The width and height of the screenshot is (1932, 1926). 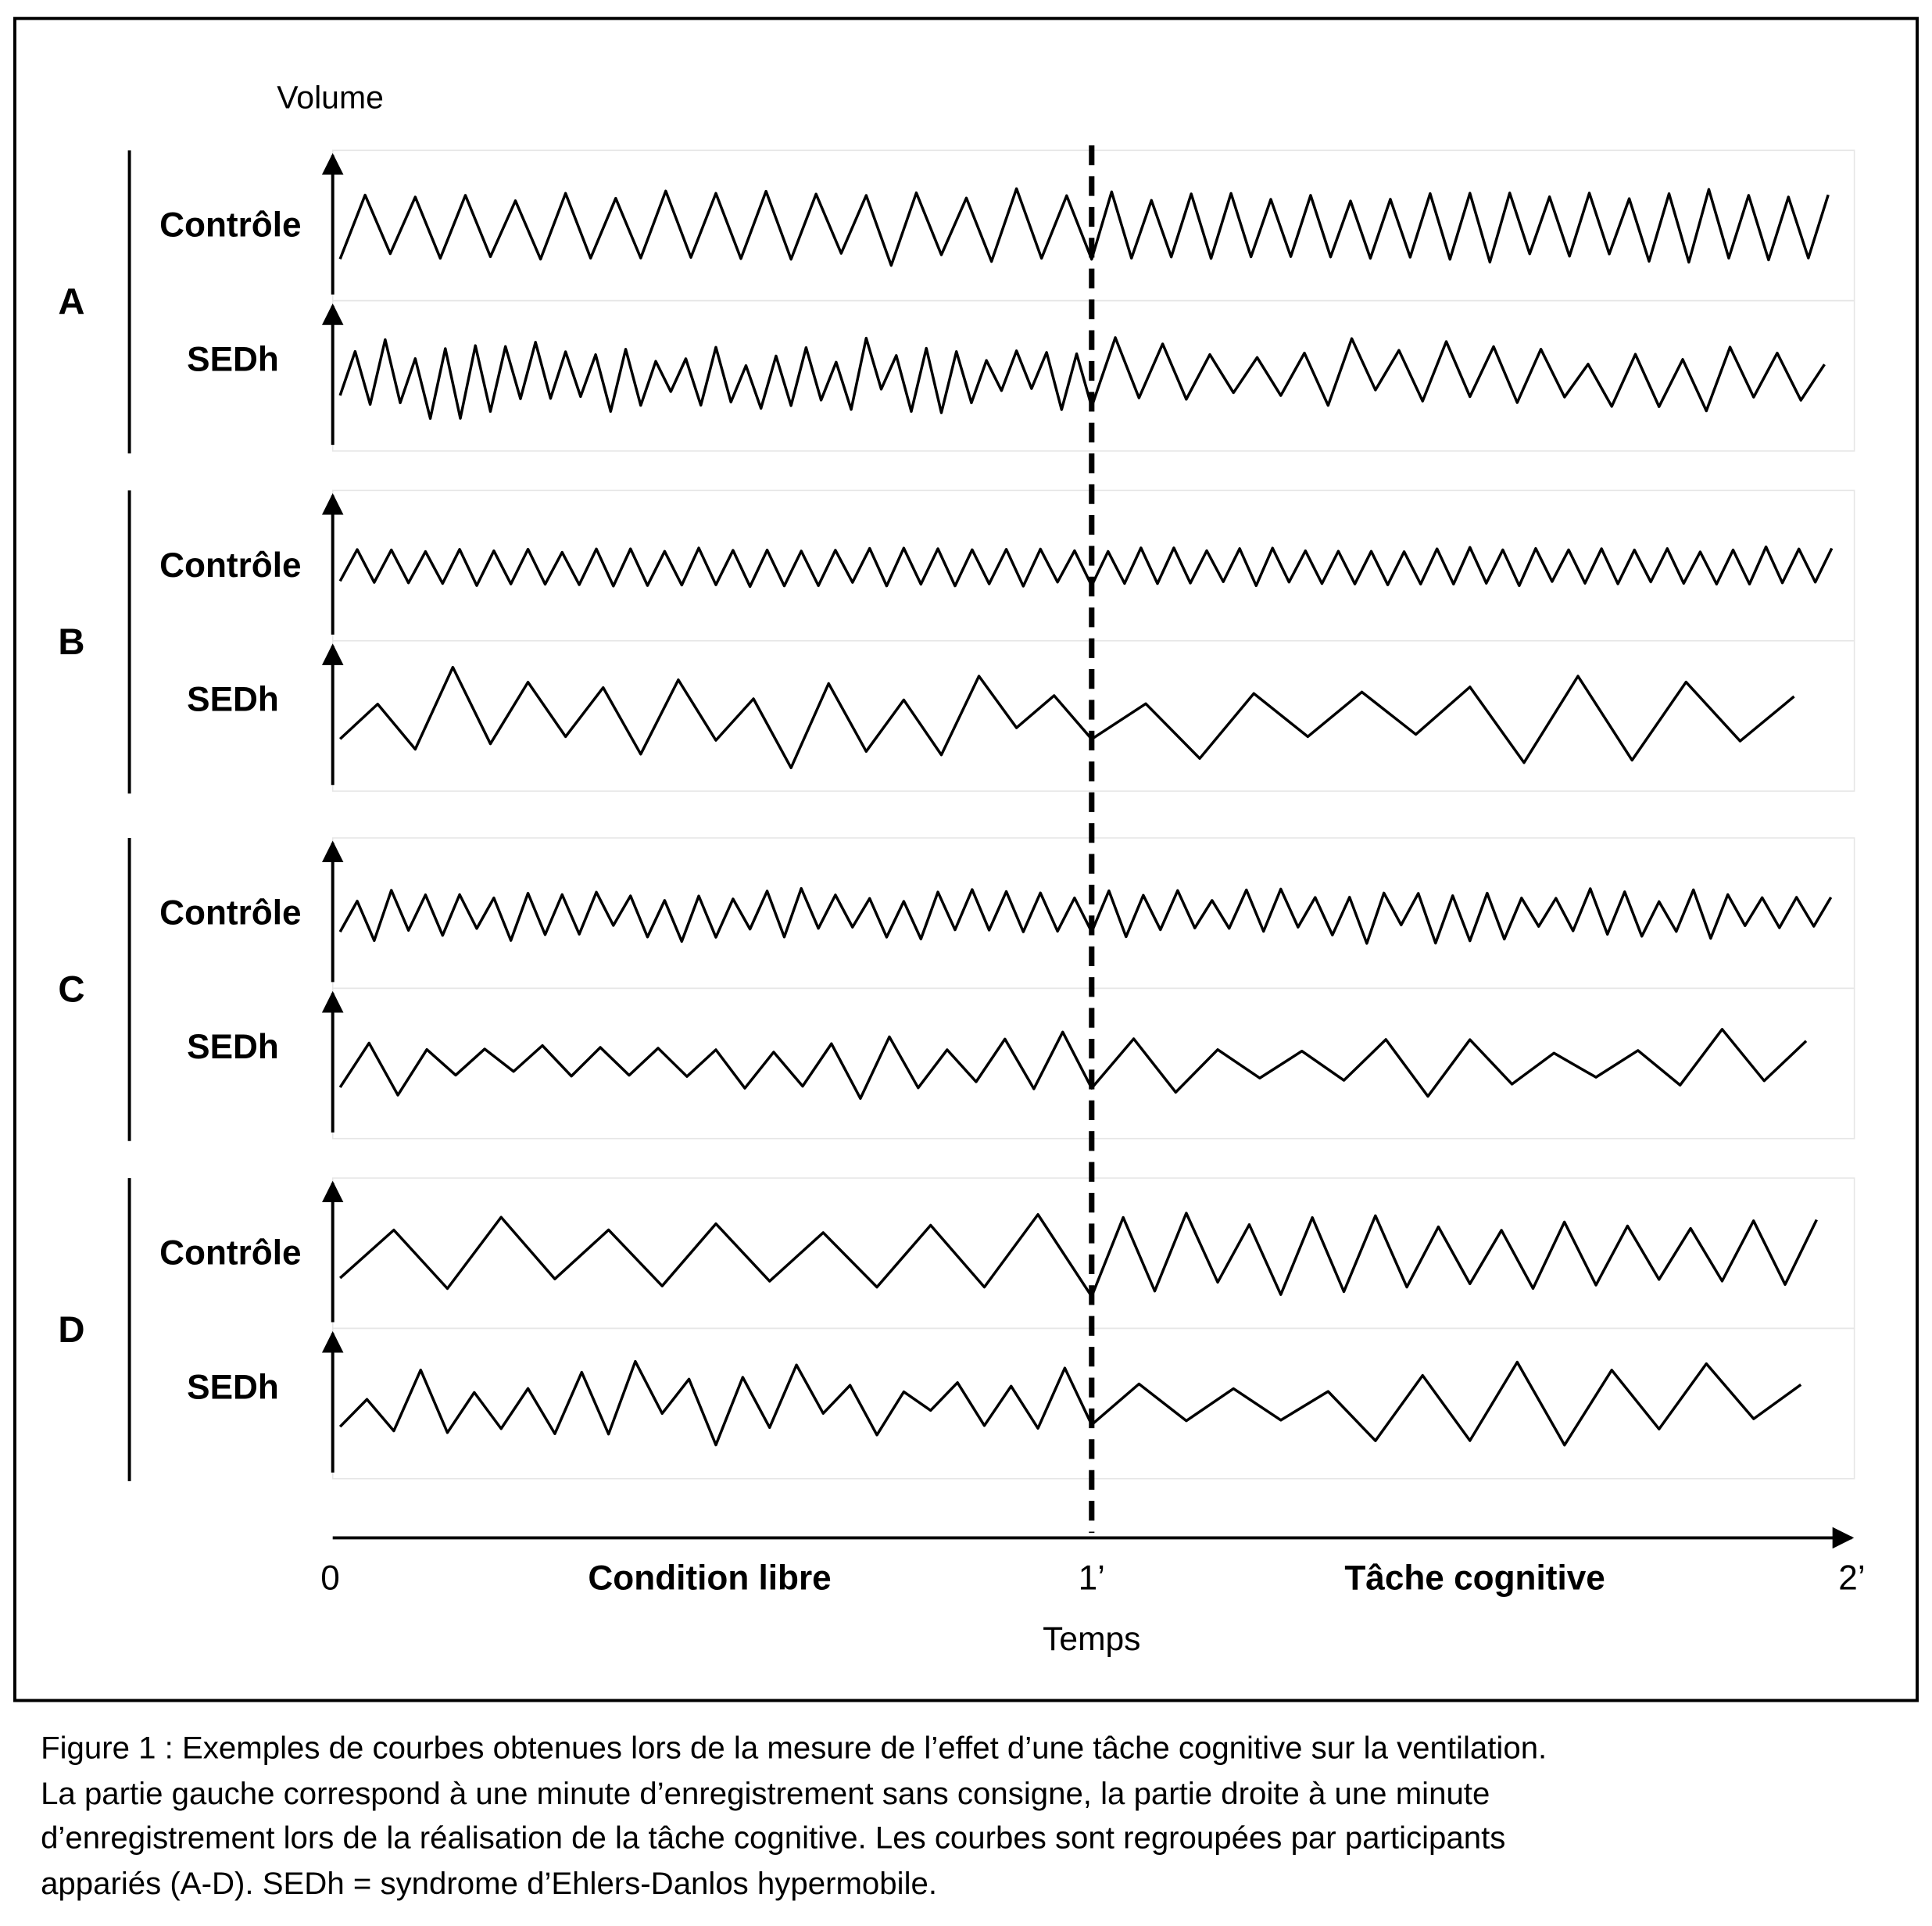 What do you see at coordinates (71, 642) in the screenshot?
I see `group-label: B` at bounding box center [71, 642].